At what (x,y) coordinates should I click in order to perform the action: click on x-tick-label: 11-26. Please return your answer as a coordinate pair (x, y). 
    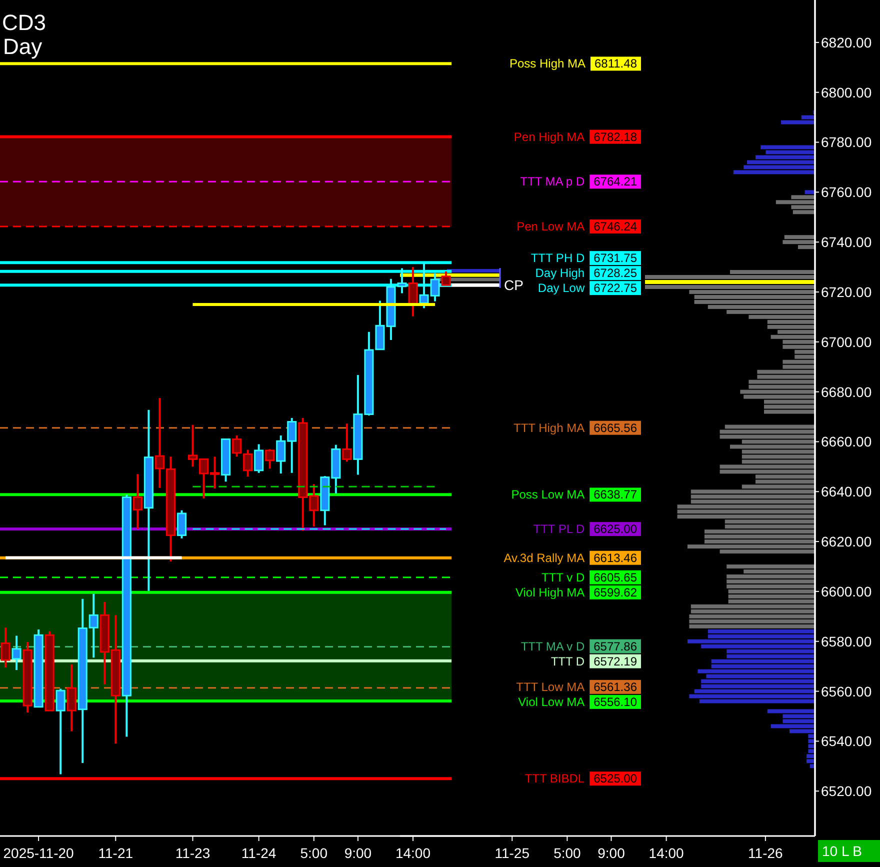
    Looking at the image, I should click on (766, 853).